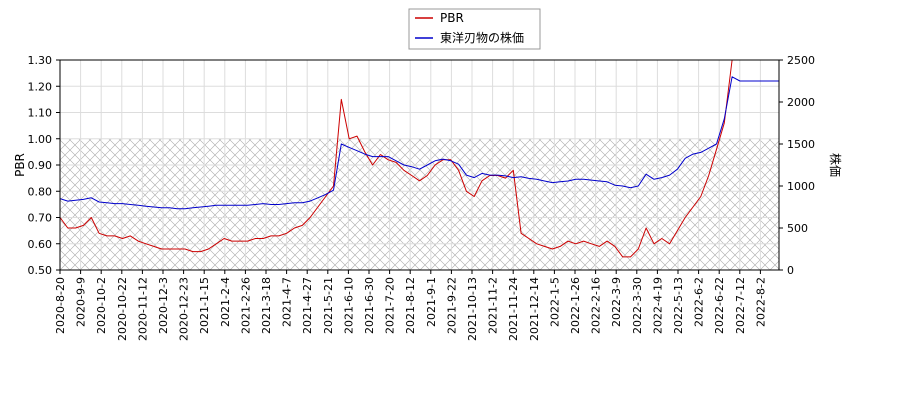 This screenshot has height=400, width=900. I want to click on left-axis: 0.50 0.60 0.70 0.80 0.90 1.00 1.10 1.20 1.30, so click(44, 165).